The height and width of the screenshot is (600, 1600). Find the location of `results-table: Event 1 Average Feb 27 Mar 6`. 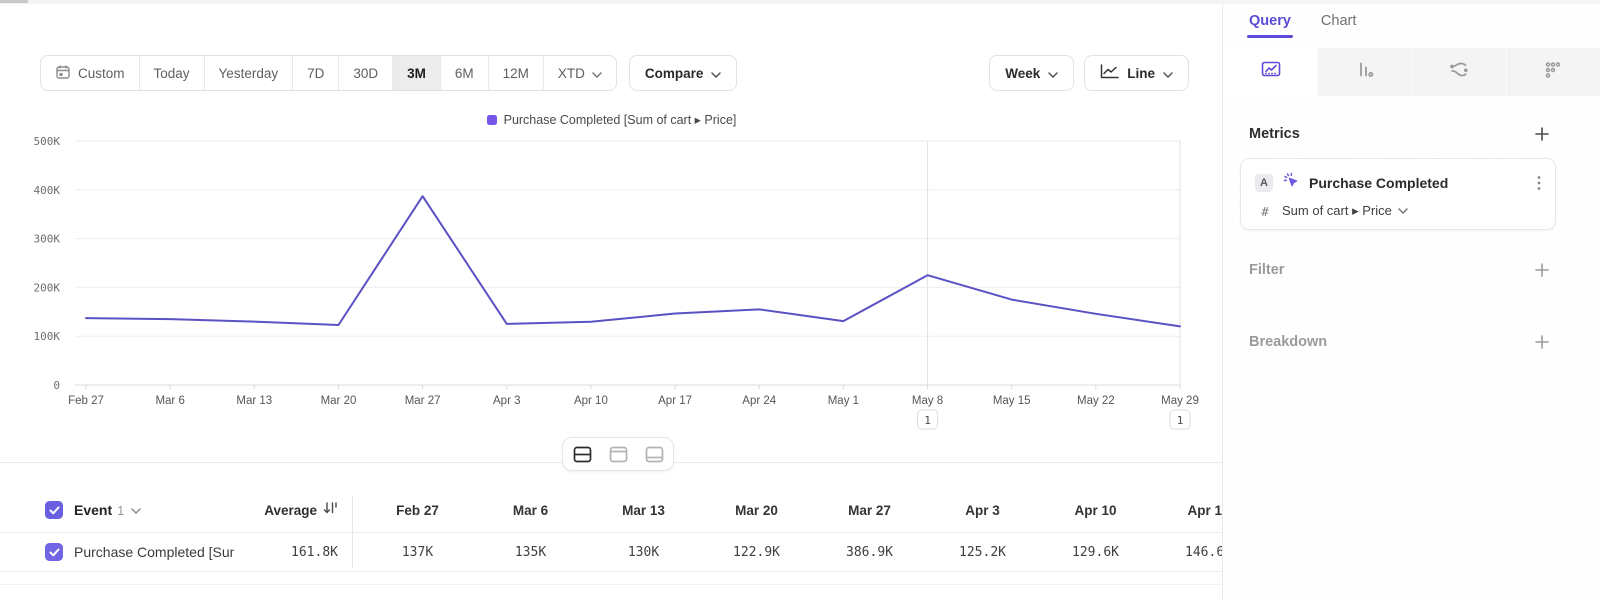

results-table: Event 1 Average Feb 27 Mar 6 is located at coordinates (611, 530).